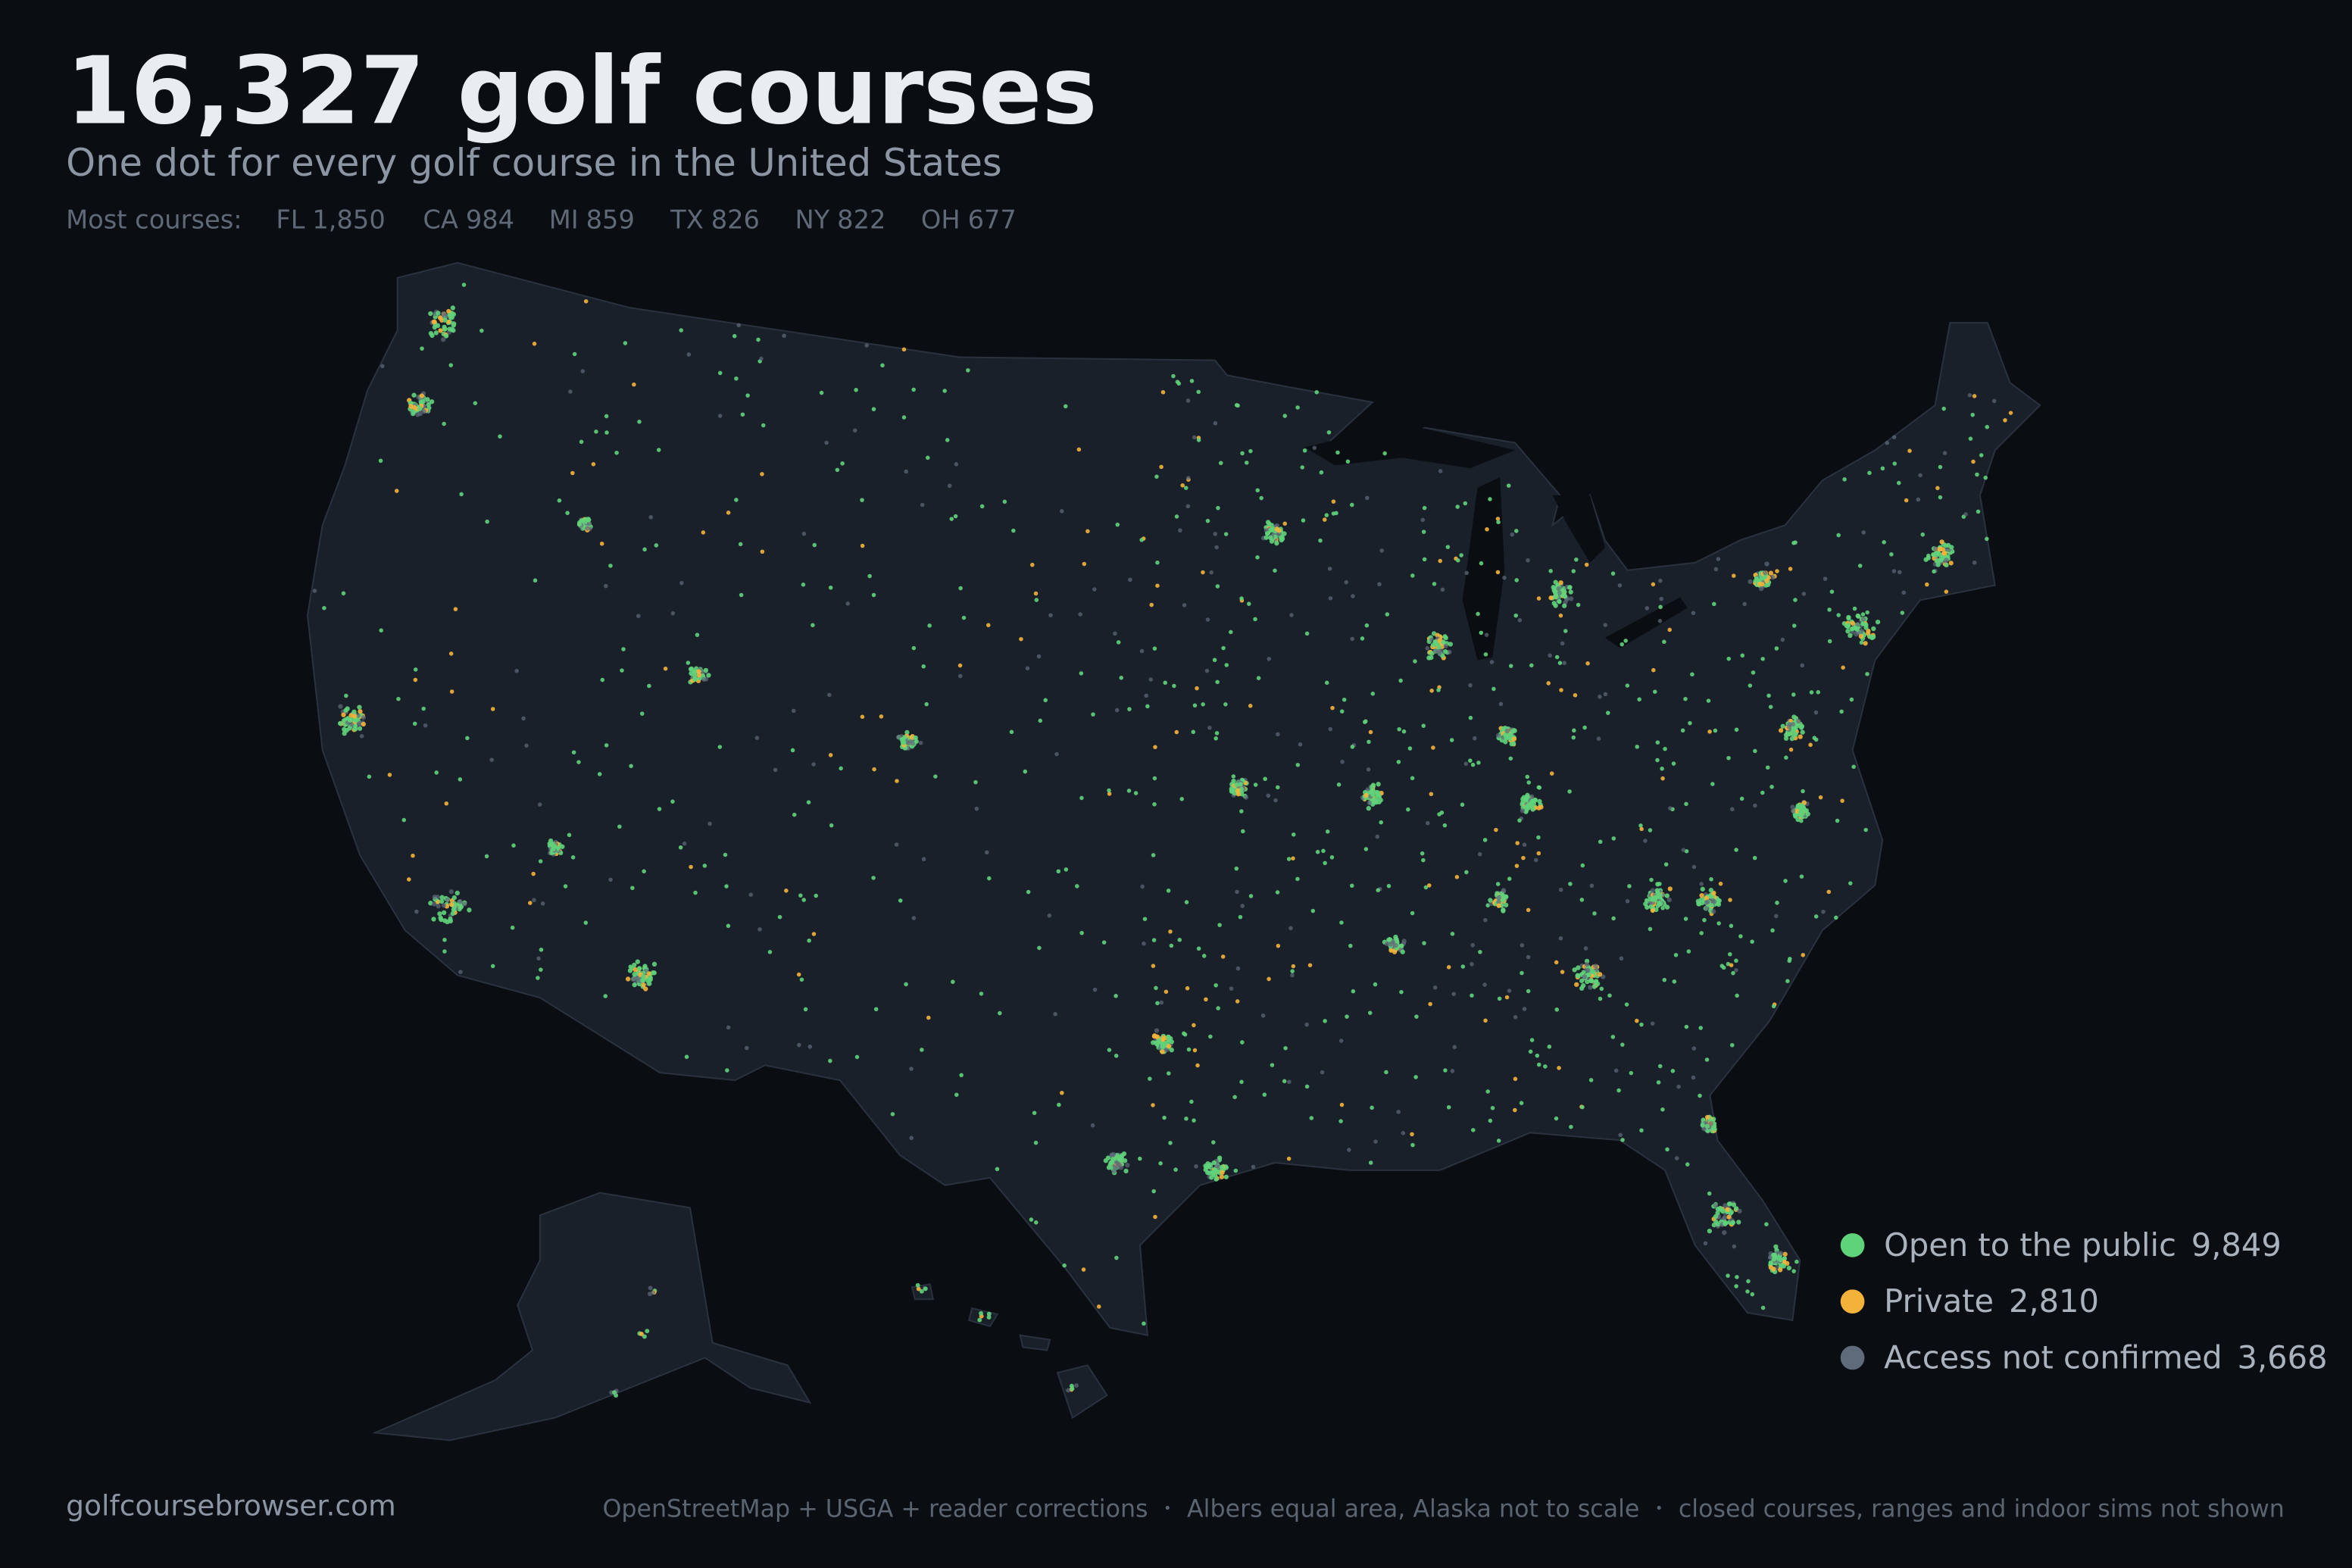 The height and width of the screenshot is (1568, 2352). I want to click on alaska, so click(592, 1317).